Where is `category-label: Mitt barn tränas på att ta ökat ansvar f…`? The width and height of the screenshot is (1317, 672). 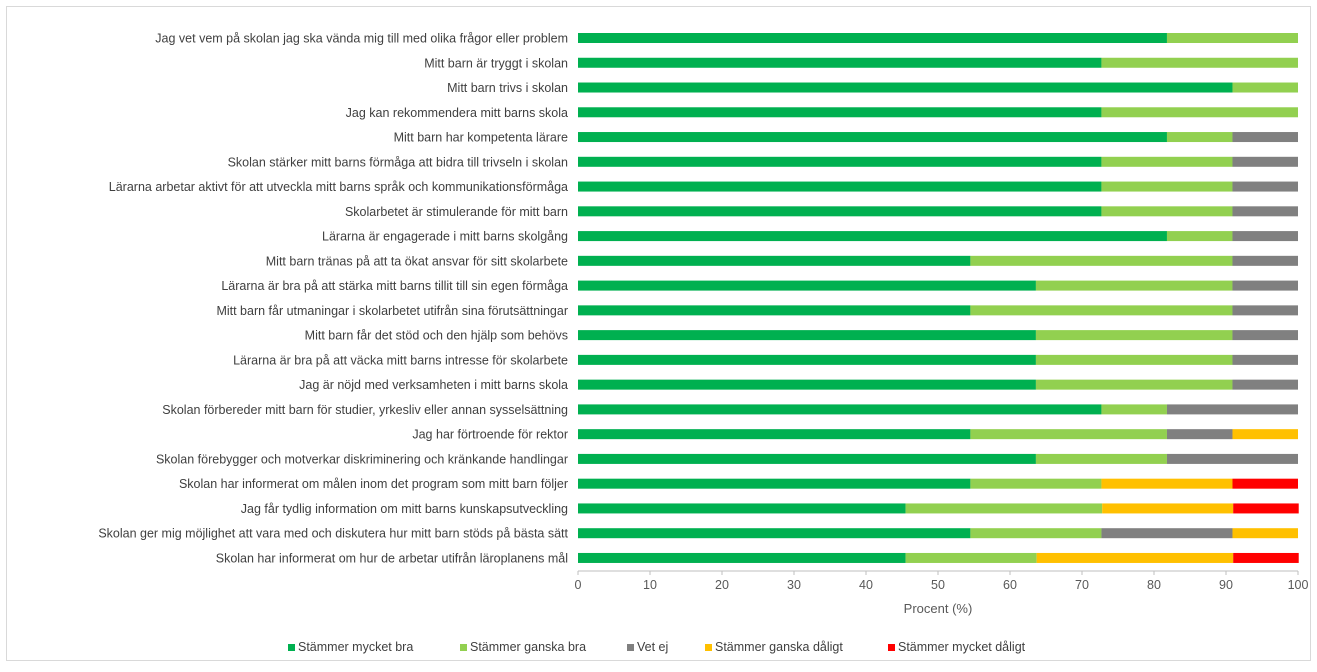
category-label: Mitt barn tränas på att ta ökat ansvar f… is located at coordinates (417, 261).